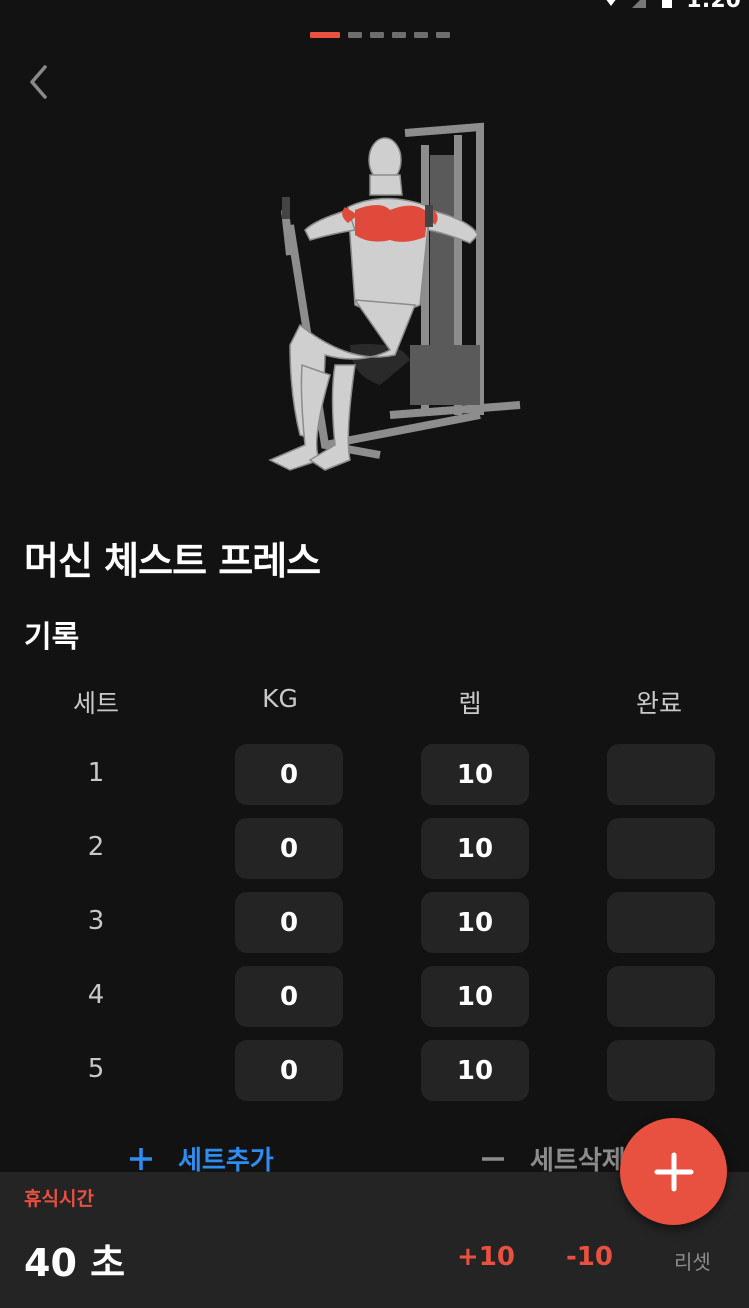  I want to click on rest-label: 휴식시간, so click(59, 1199).